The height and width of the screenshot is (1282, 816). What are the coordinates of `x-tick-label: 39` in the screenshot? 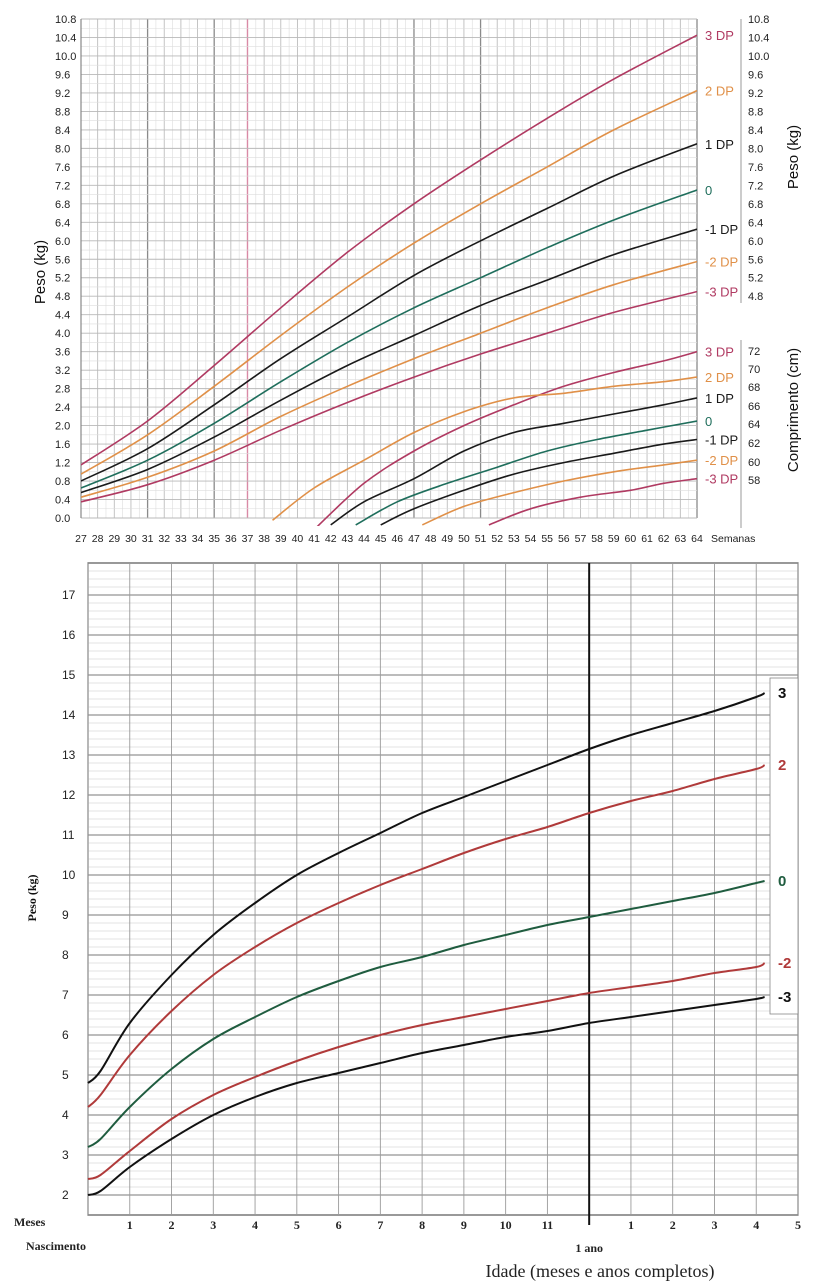 It's located at (281, 539).